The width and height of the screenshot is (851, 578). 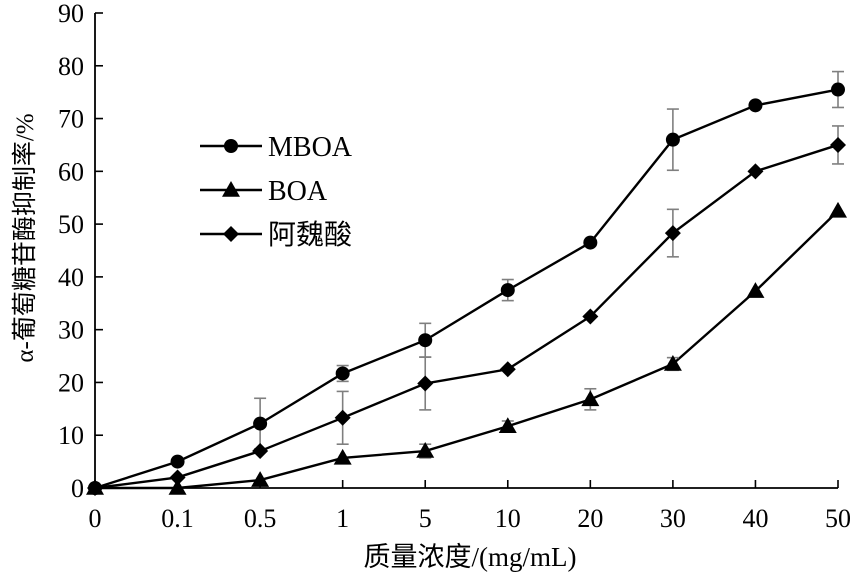 I want to click on legend: MBOA BOA 阿魏酸, so click(x=276, y=191).